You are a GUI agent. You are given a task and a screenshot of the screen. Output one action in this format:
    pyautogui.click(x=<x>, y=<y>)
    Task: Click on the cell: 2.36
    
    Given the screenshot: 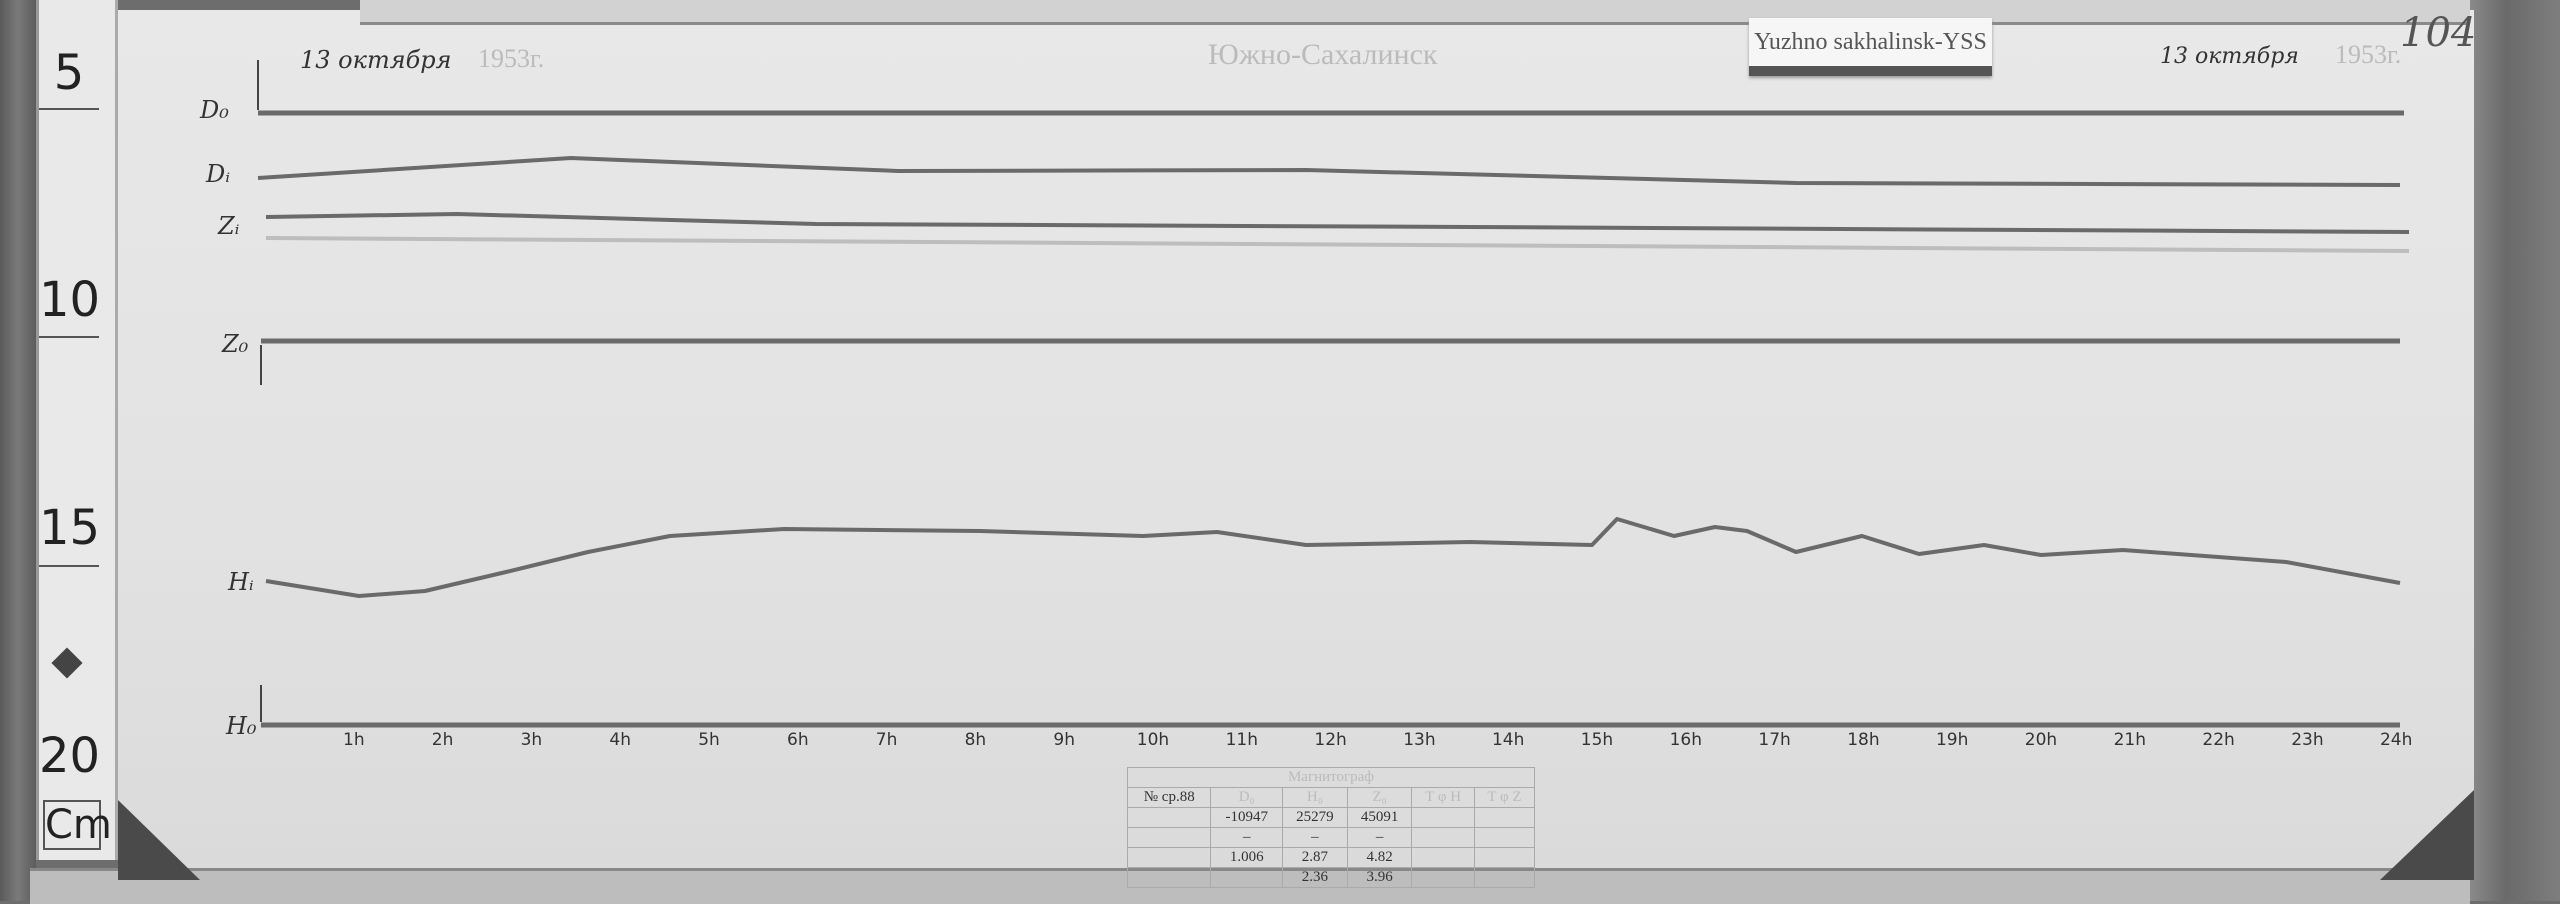 What is the action you would take?
    pyautogui.click(x=1315, y=877)
    